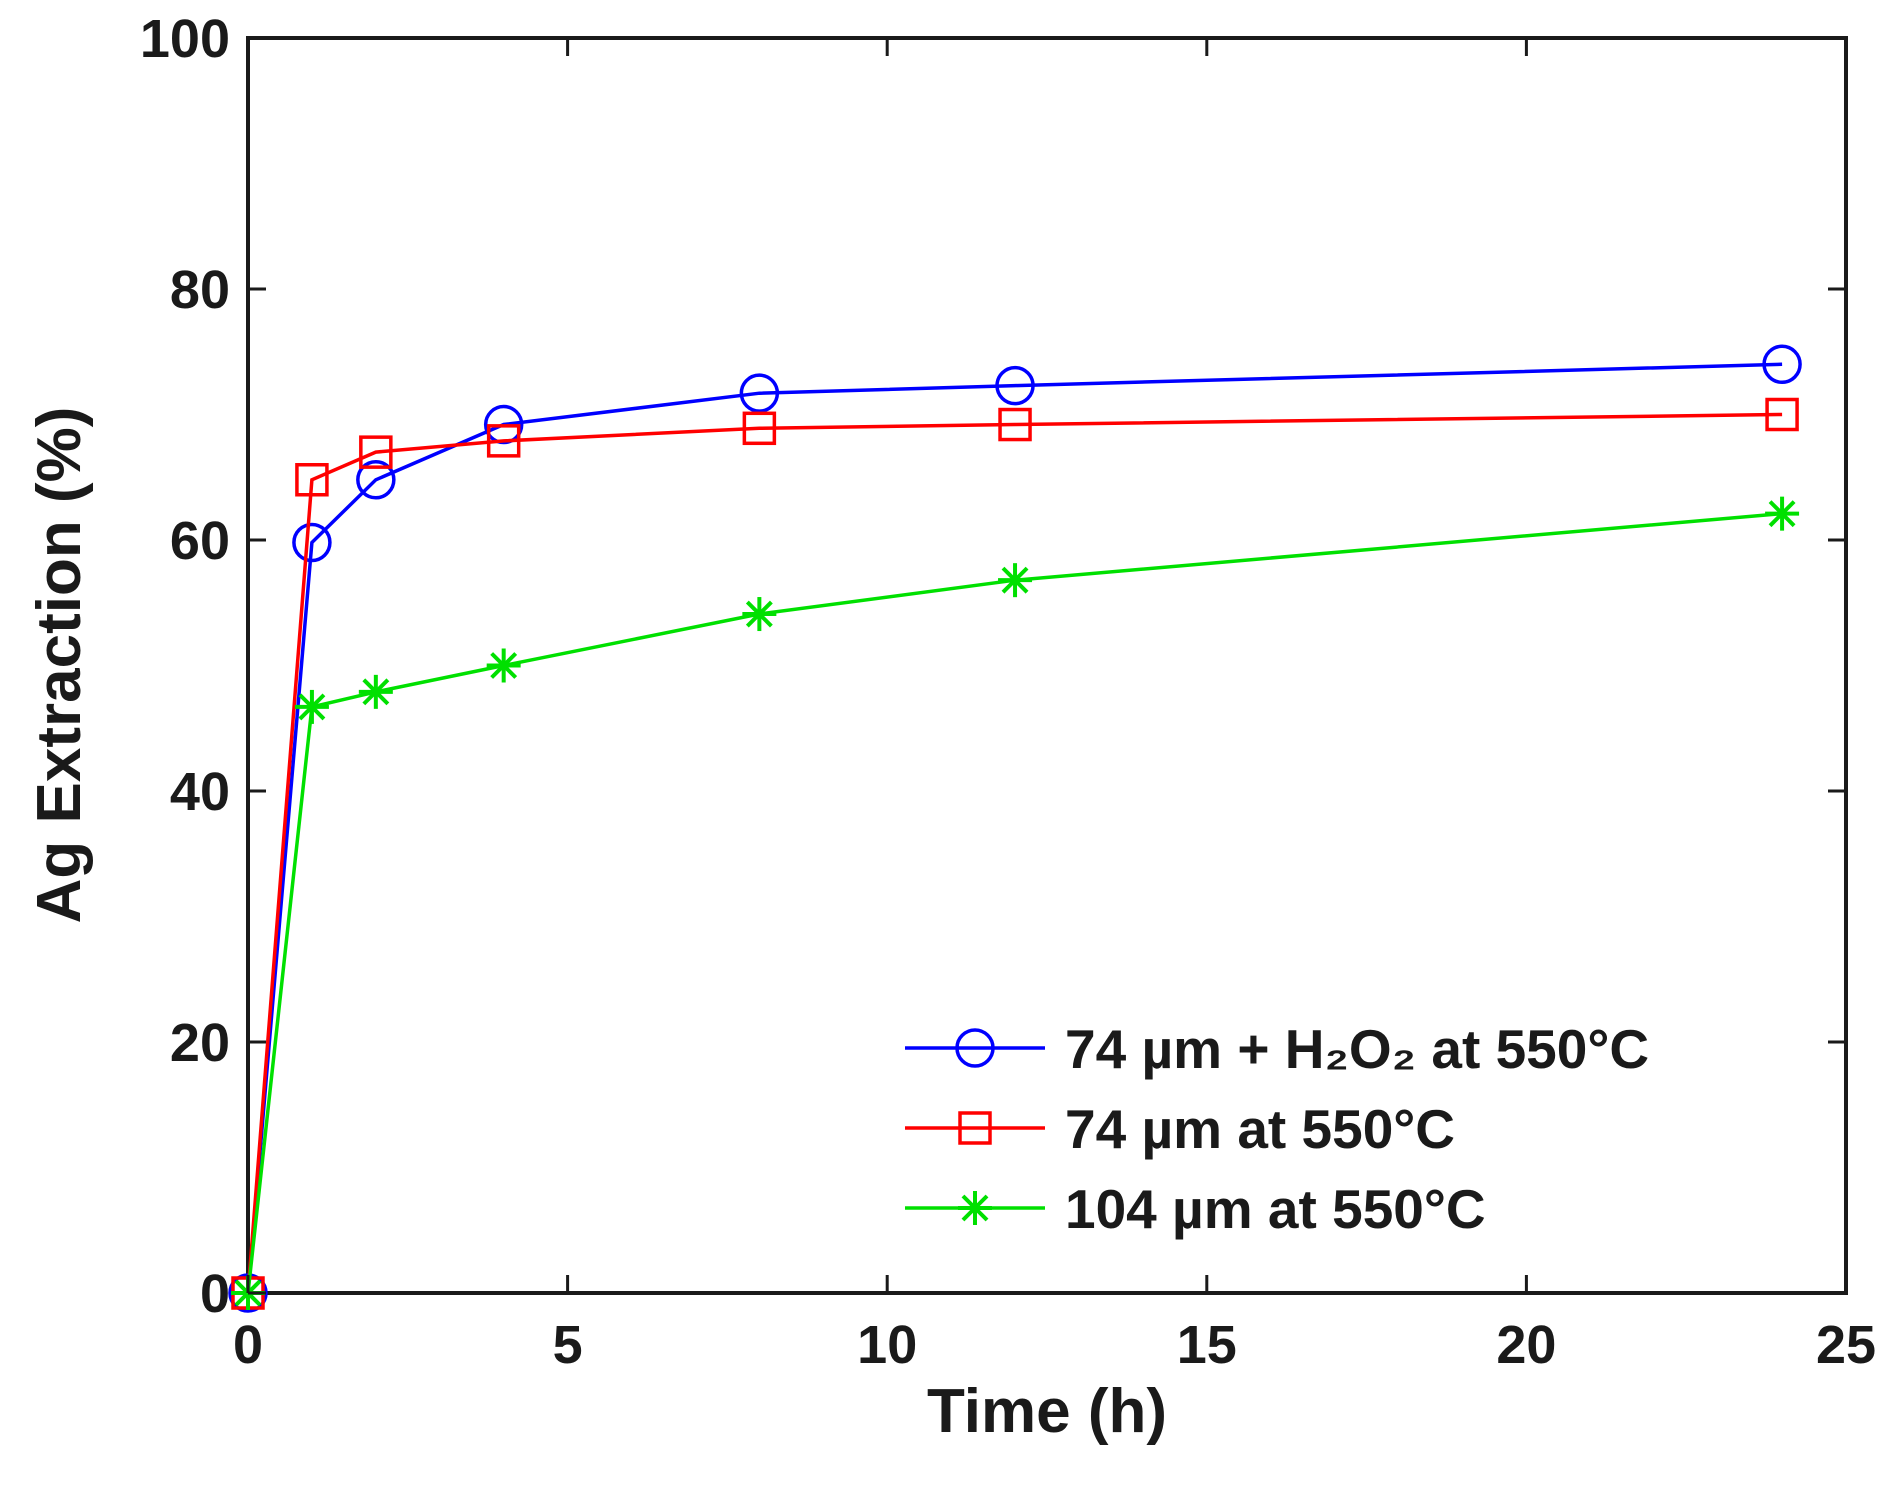 This screenshot has width=1897, height=1495. I want to click on y-tick-label: 80, so click(200, 290).